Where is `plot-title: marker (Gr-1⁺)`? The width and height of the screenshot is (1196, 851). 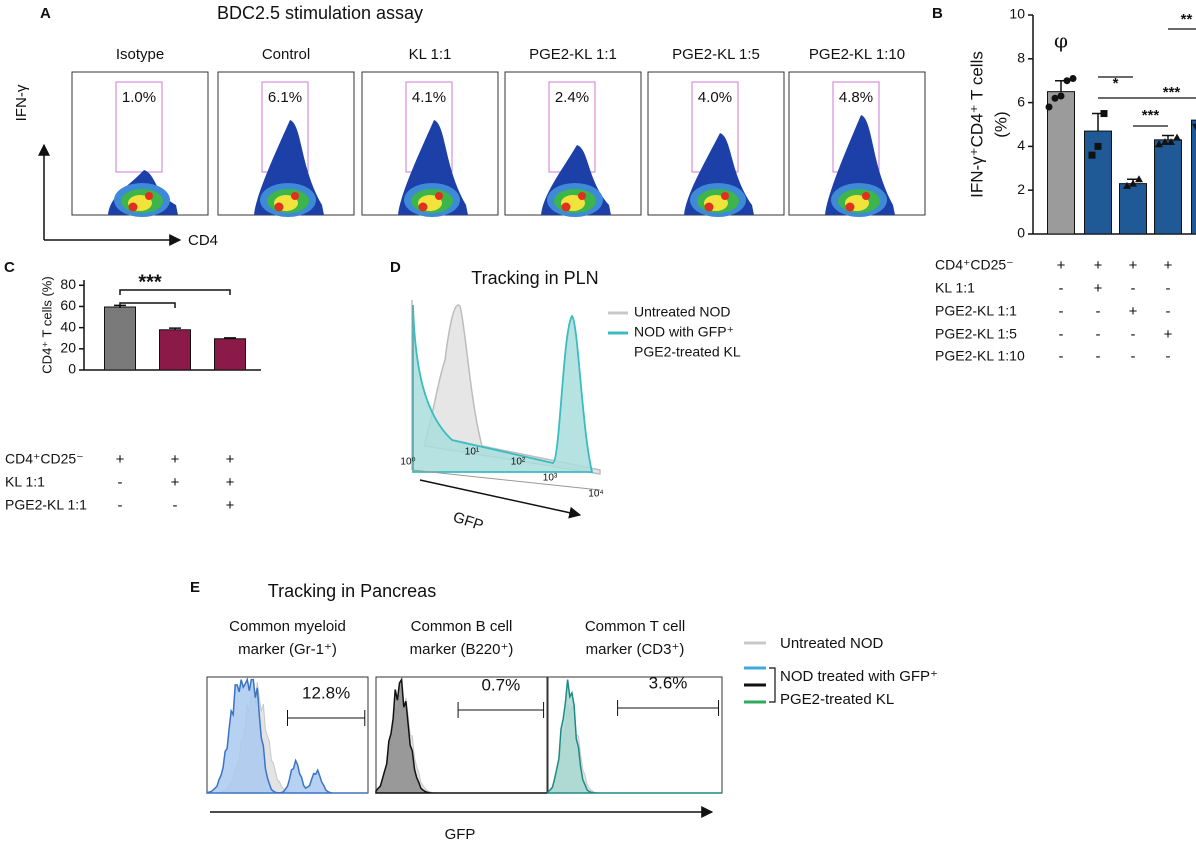
plot-title: marker (Gr-1⁺) is located at coordinates (287, 649).